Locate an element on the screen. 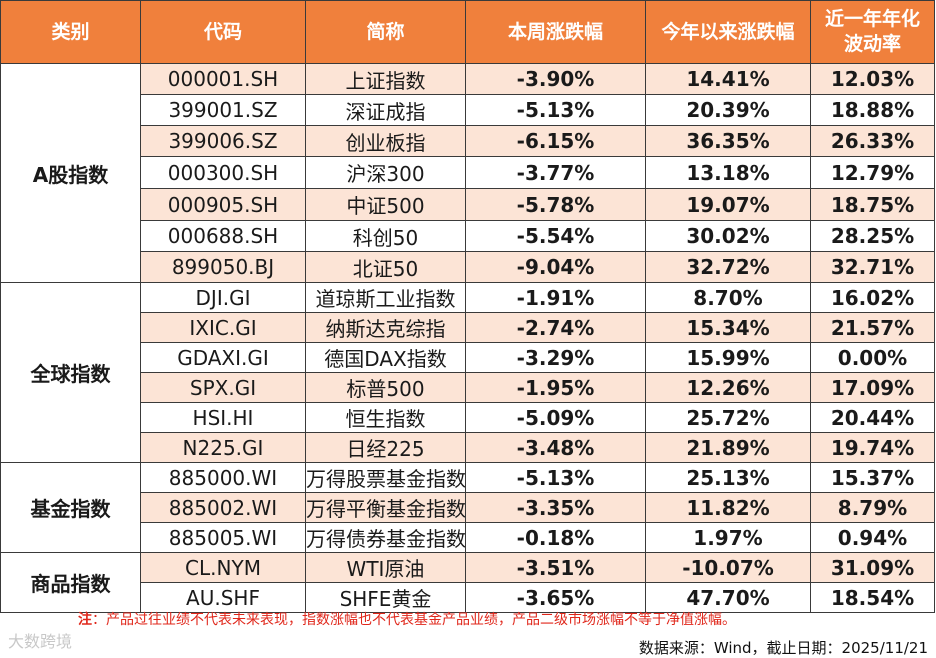 The width and height of the screenshot is (936, 658). table-row: SPX.GI 标普500 -1.95% 12.26% 17.09% is located at coordinates (468, 387).